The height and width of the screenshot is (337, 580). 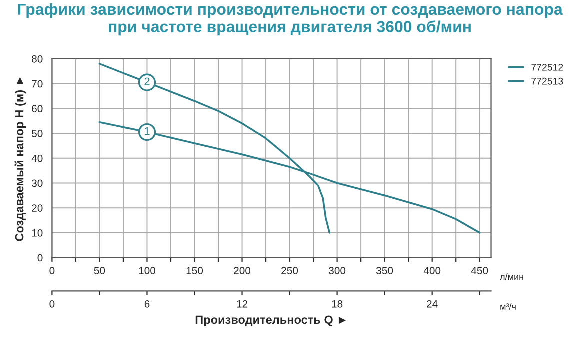 What do you see at coordinates (37, 184) in the screenshot?
I see `y-tick-label: 30` at bounding box center [37, 184].